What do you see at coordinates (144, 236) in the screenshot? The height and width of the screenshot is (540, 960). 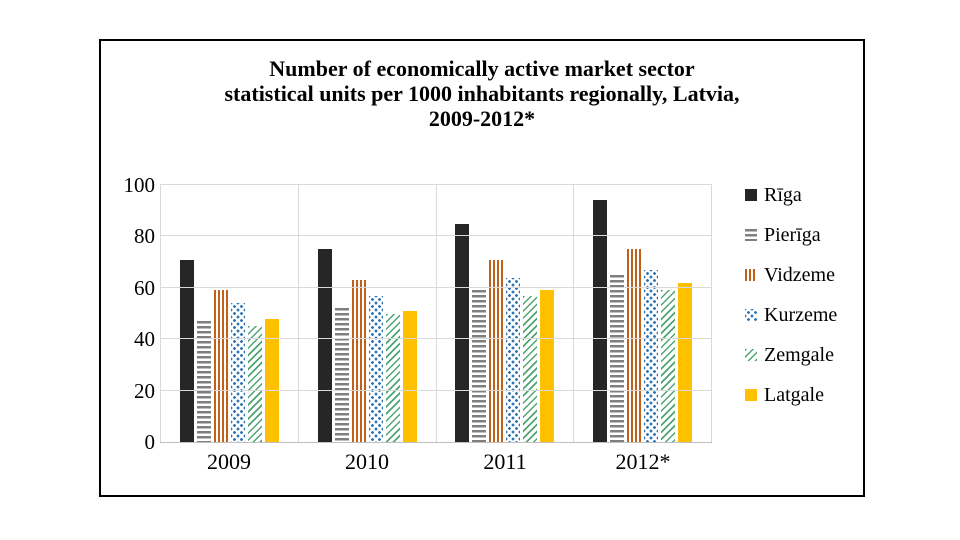 I see `y-axis-tick-label: 80` at bounding box center [144, 236].